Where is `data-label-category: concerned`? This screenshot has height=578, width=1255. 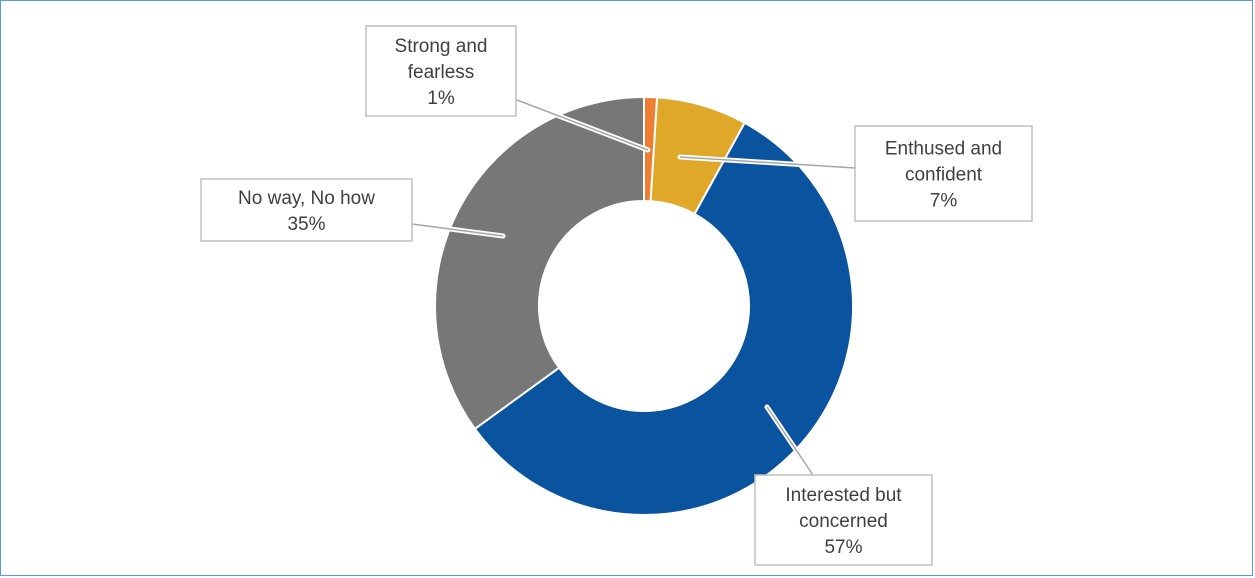 data-label-category: concerned is located at coordinates (843, 521).